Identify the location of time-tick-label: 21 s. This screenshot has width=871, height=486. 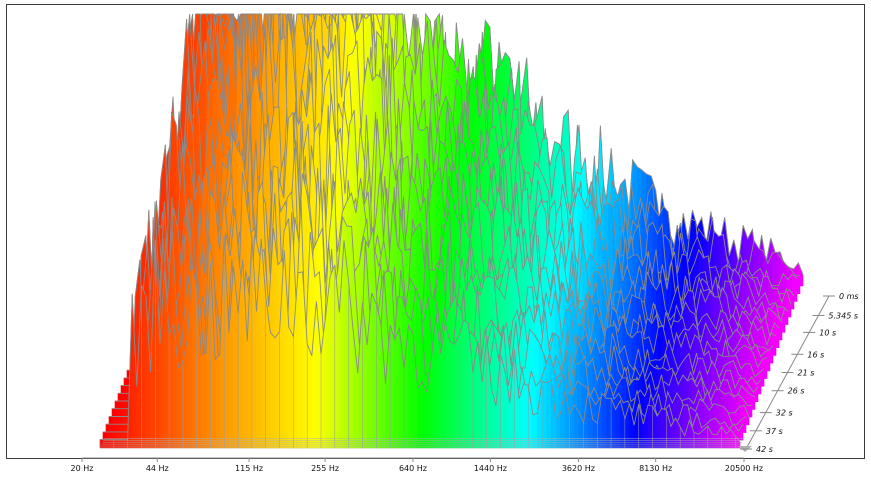
(806, 373).